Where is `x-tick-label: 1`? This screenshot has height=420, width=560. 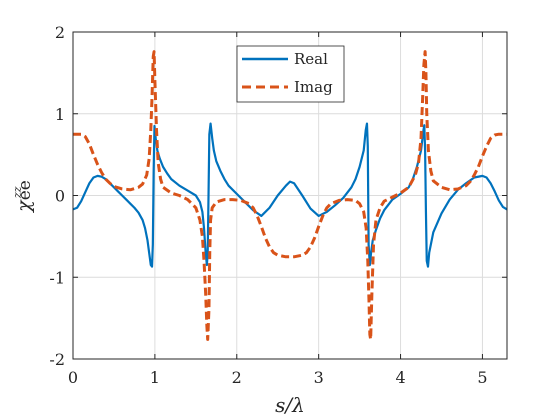
x-tick-label: 1 is located at coordinates (155, 377).